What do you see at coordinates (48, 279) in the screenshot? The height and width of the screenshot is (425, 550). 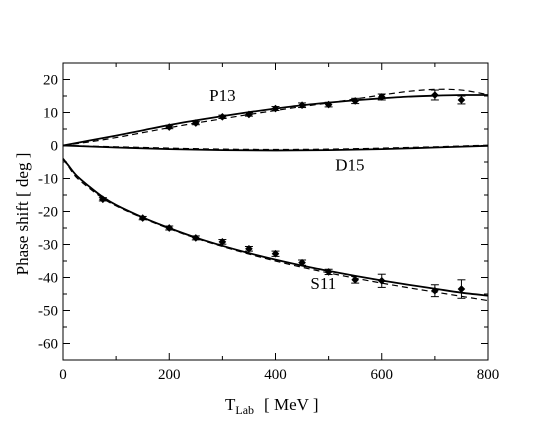 I see `y-tick-label: -40` at bounding box center [48, 279].